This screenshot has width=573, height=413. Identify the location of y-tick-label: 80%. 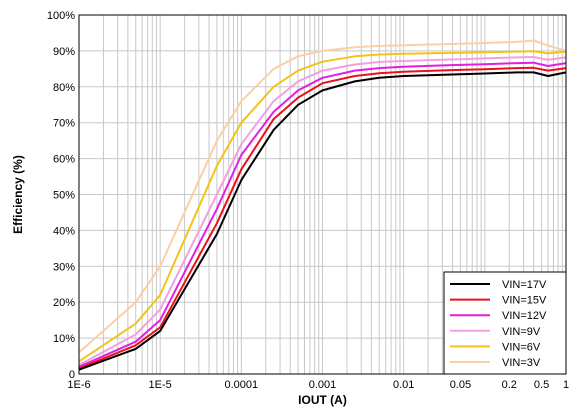
(64, 88).